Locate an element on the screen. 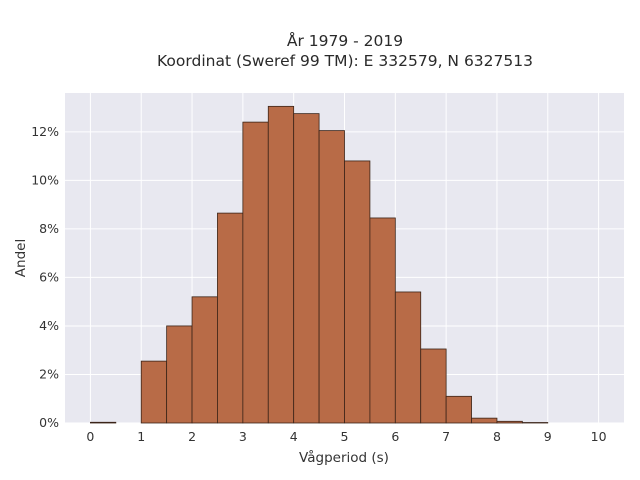  y-tick-label: 0% is located at coordinates (49, 422).